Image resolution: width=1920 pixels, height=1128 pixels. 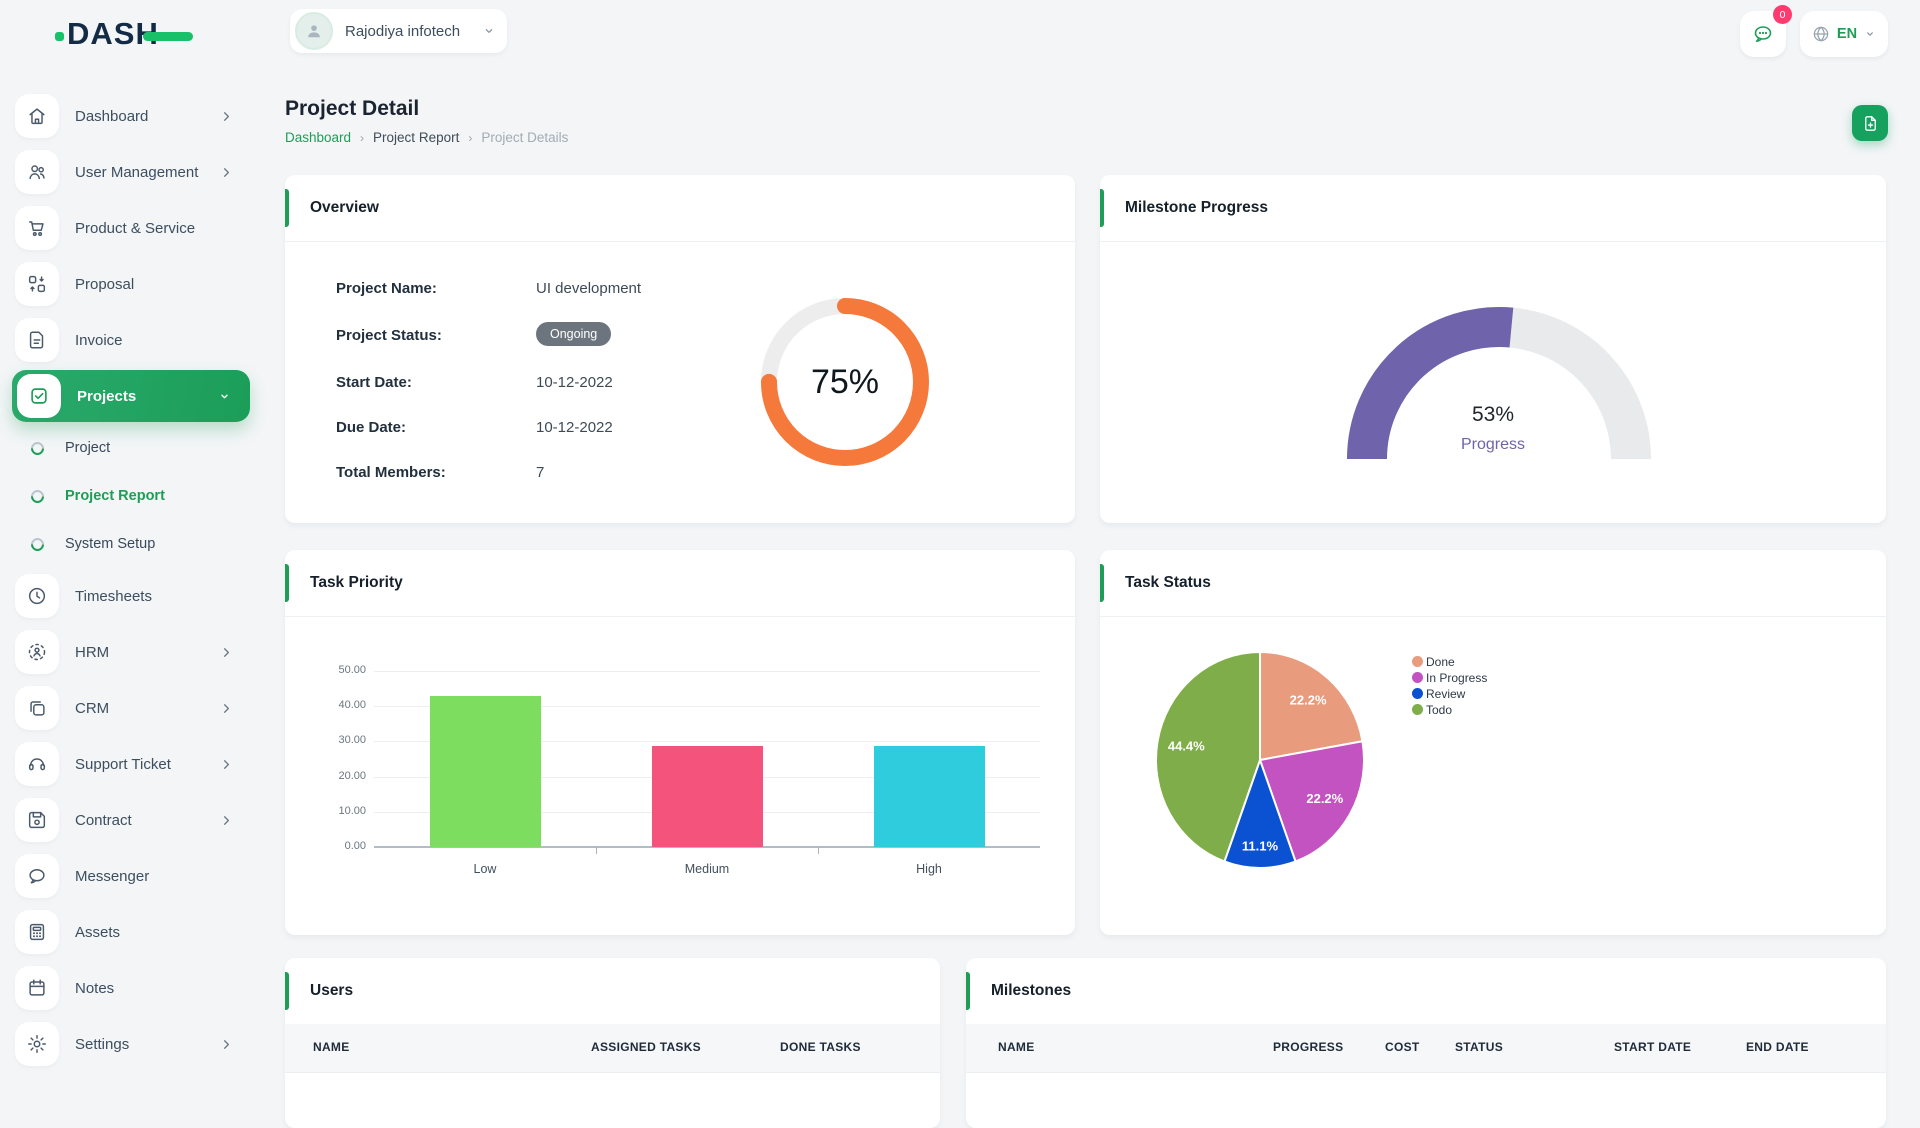 What do you see at coordinates (123, 764) in the screenshot?
I see `sidebar-item-label: Support Ticket` at bounding box center [123, 764].